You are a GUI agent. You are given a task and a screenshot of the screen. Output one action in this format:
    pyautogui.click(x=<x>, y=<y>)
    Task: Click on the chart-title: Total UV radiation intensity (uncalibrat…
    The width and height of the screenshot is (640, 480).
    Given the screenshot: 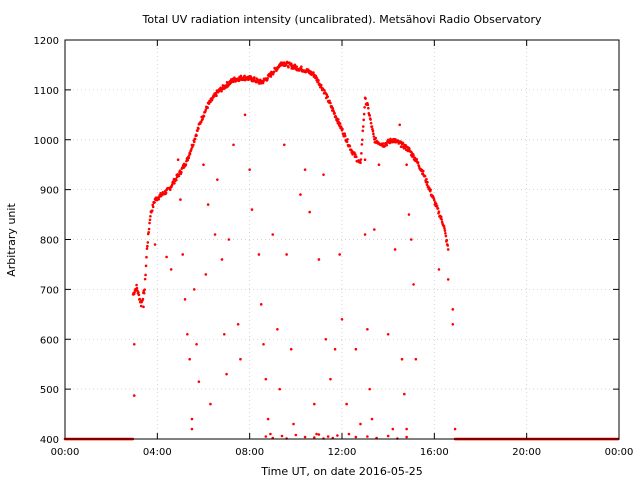 What is the action you would take?
    pyautogui.click(x=342, y=19)
    